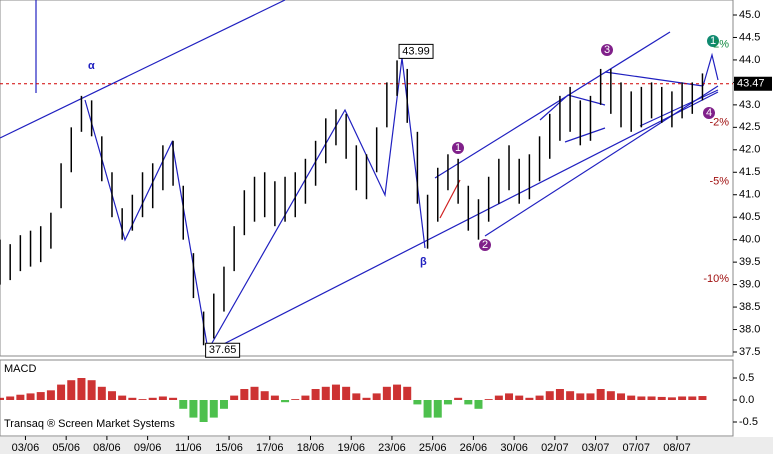  Describe the element at coordinates (749, 15) in the screenshot. I see `y-tick-label: 45.0` at that location.